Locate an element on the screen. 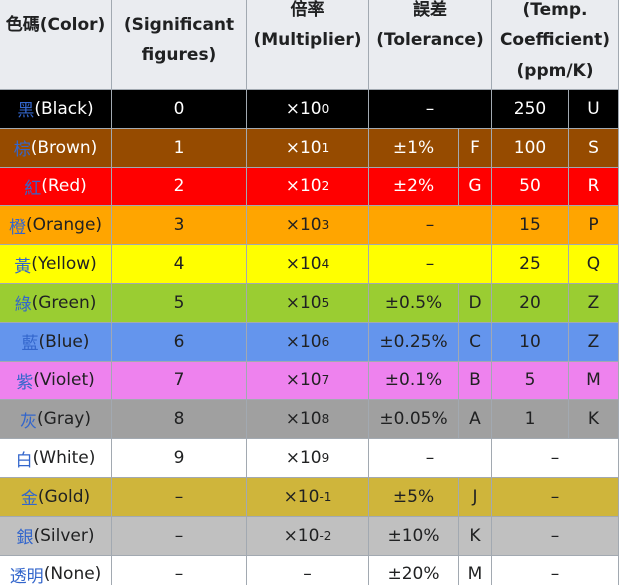 The width and height of the screenshot is (619, 585). color-name: (Orange) is located at coordinates (64, 225).